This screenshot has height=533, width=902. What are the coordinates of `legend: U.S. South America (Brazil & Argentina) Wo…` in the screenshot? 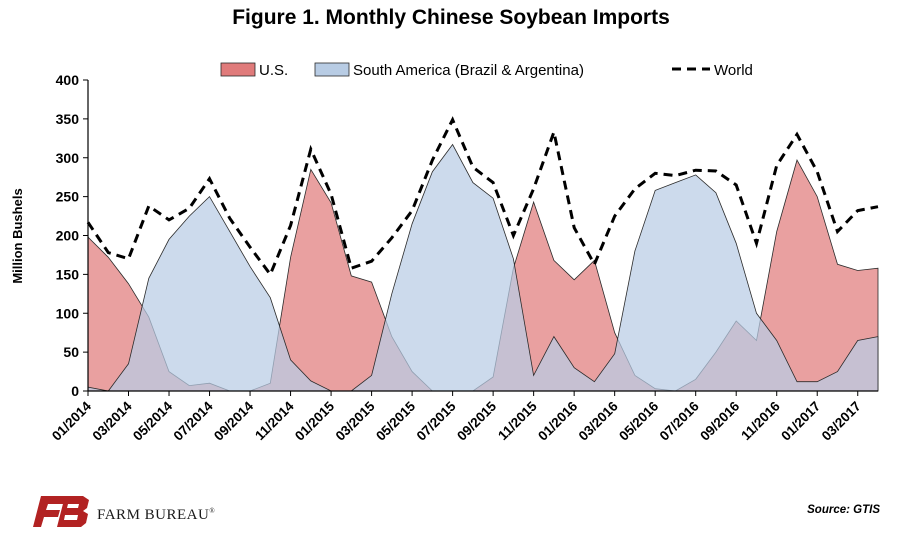 It's located at (486, 70).